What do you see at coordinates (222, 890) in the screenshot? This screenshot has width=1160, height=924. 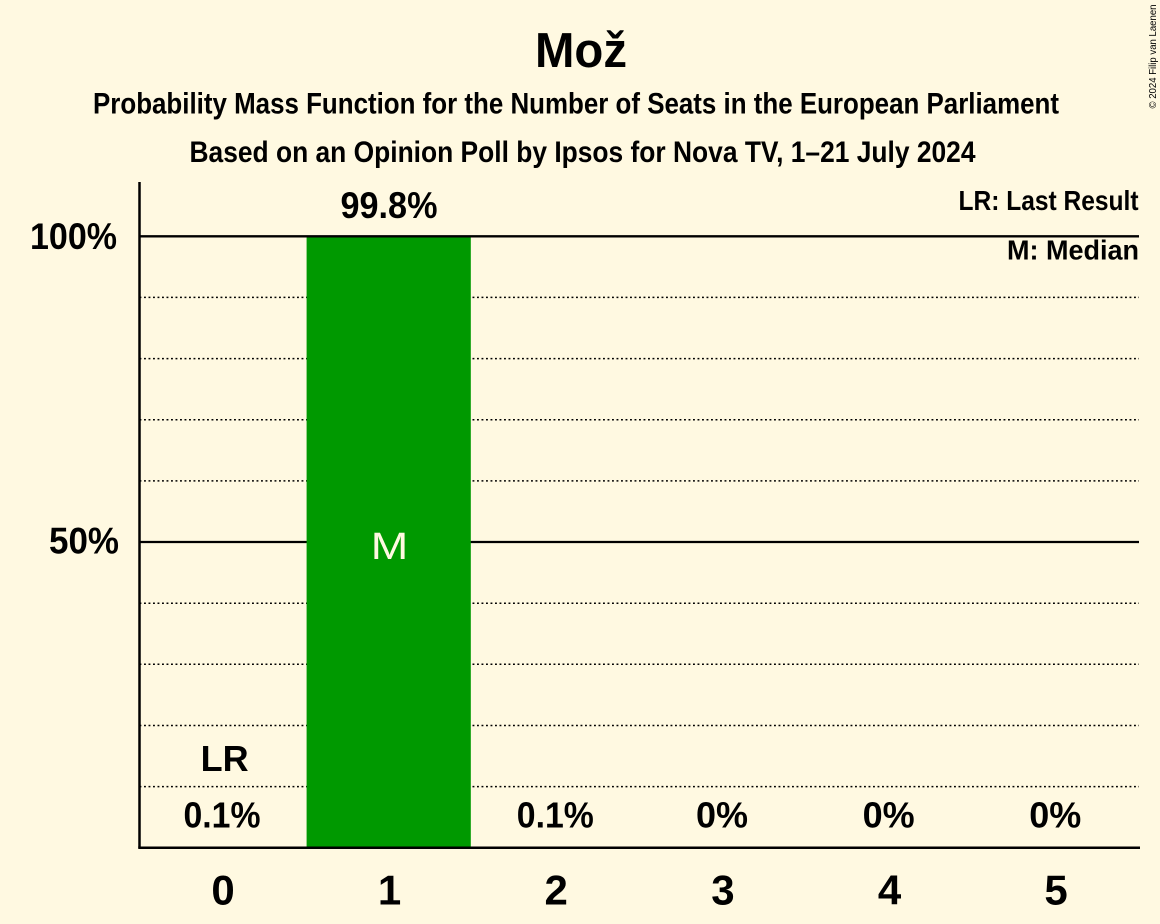 I see `svg-text: 0` at bounding box center [222, 890].